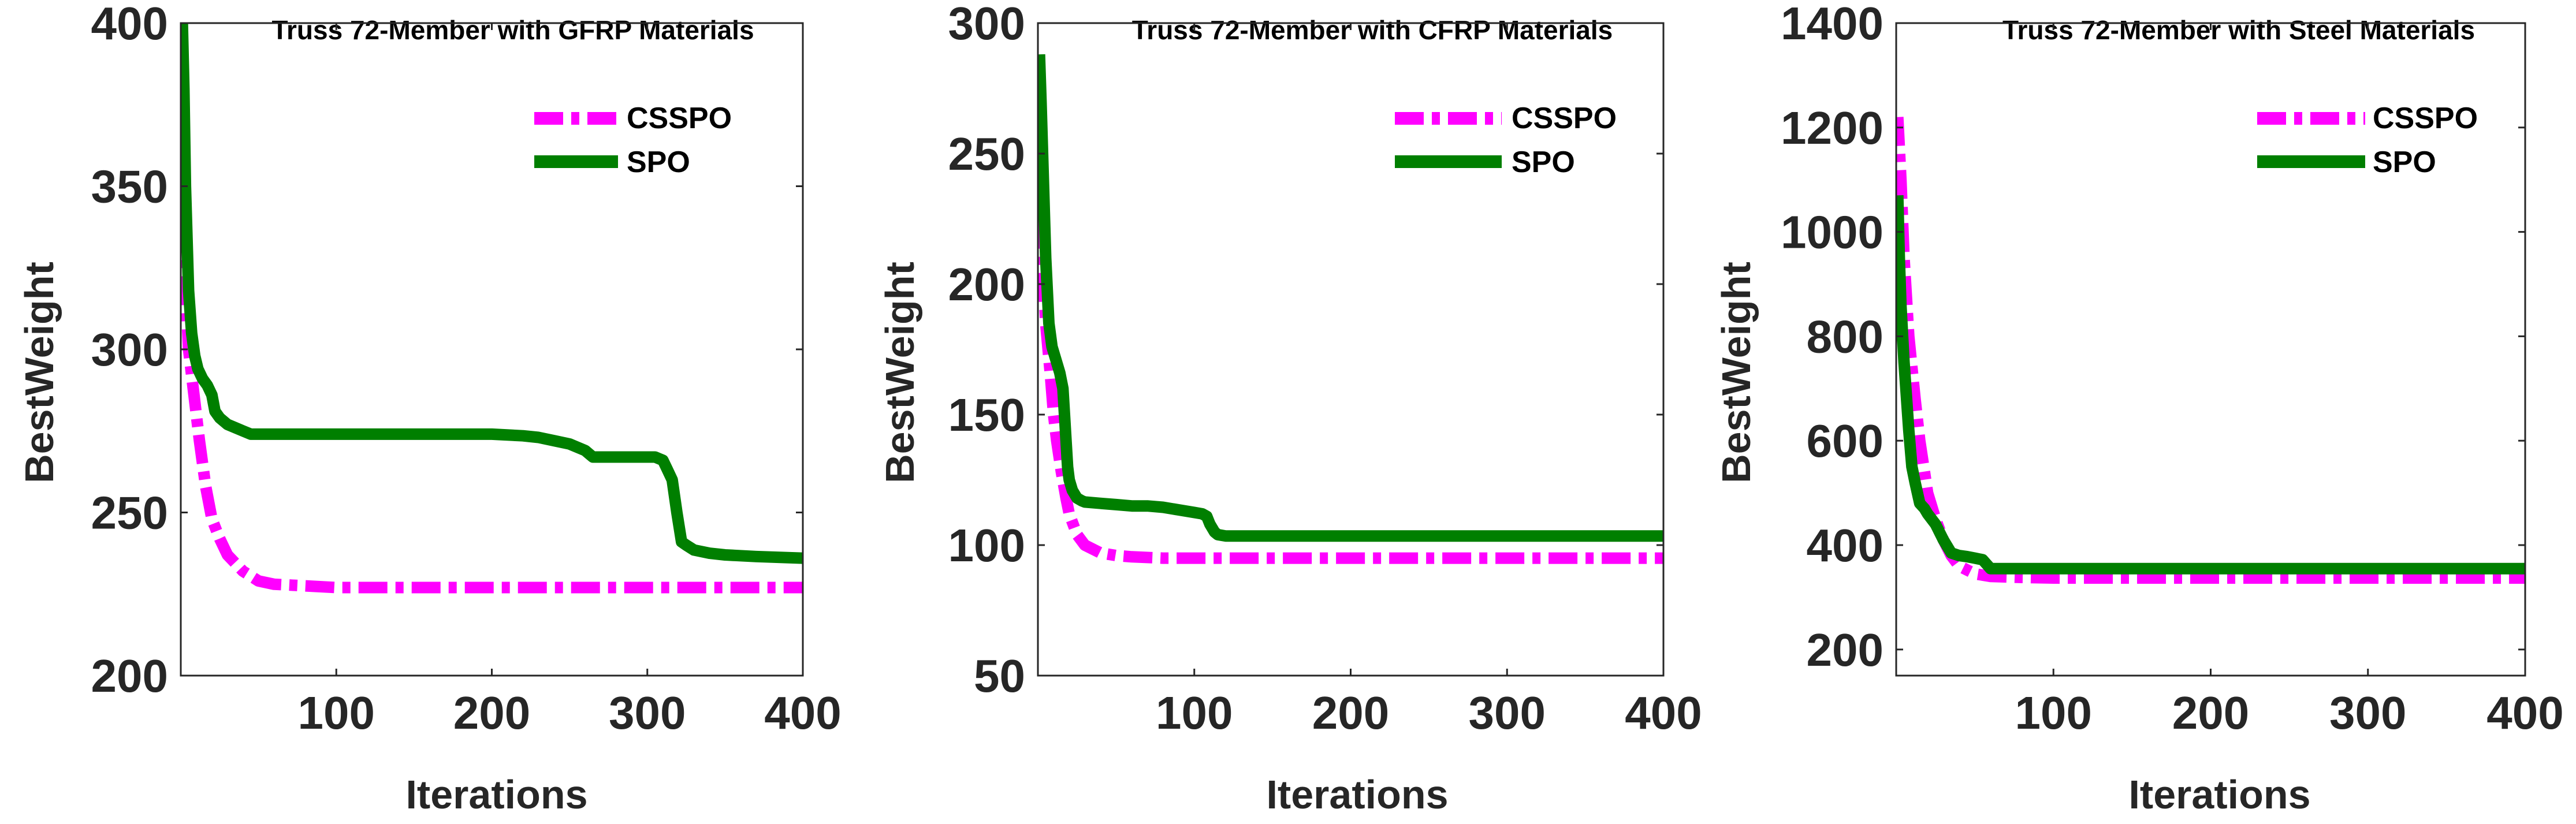 The width and height of the screenshot is (2576, 824). What do you see at coordinates (987, 415) in the screenshot?
I see `y-tick-label: 150` at bounding box center [987, 415].